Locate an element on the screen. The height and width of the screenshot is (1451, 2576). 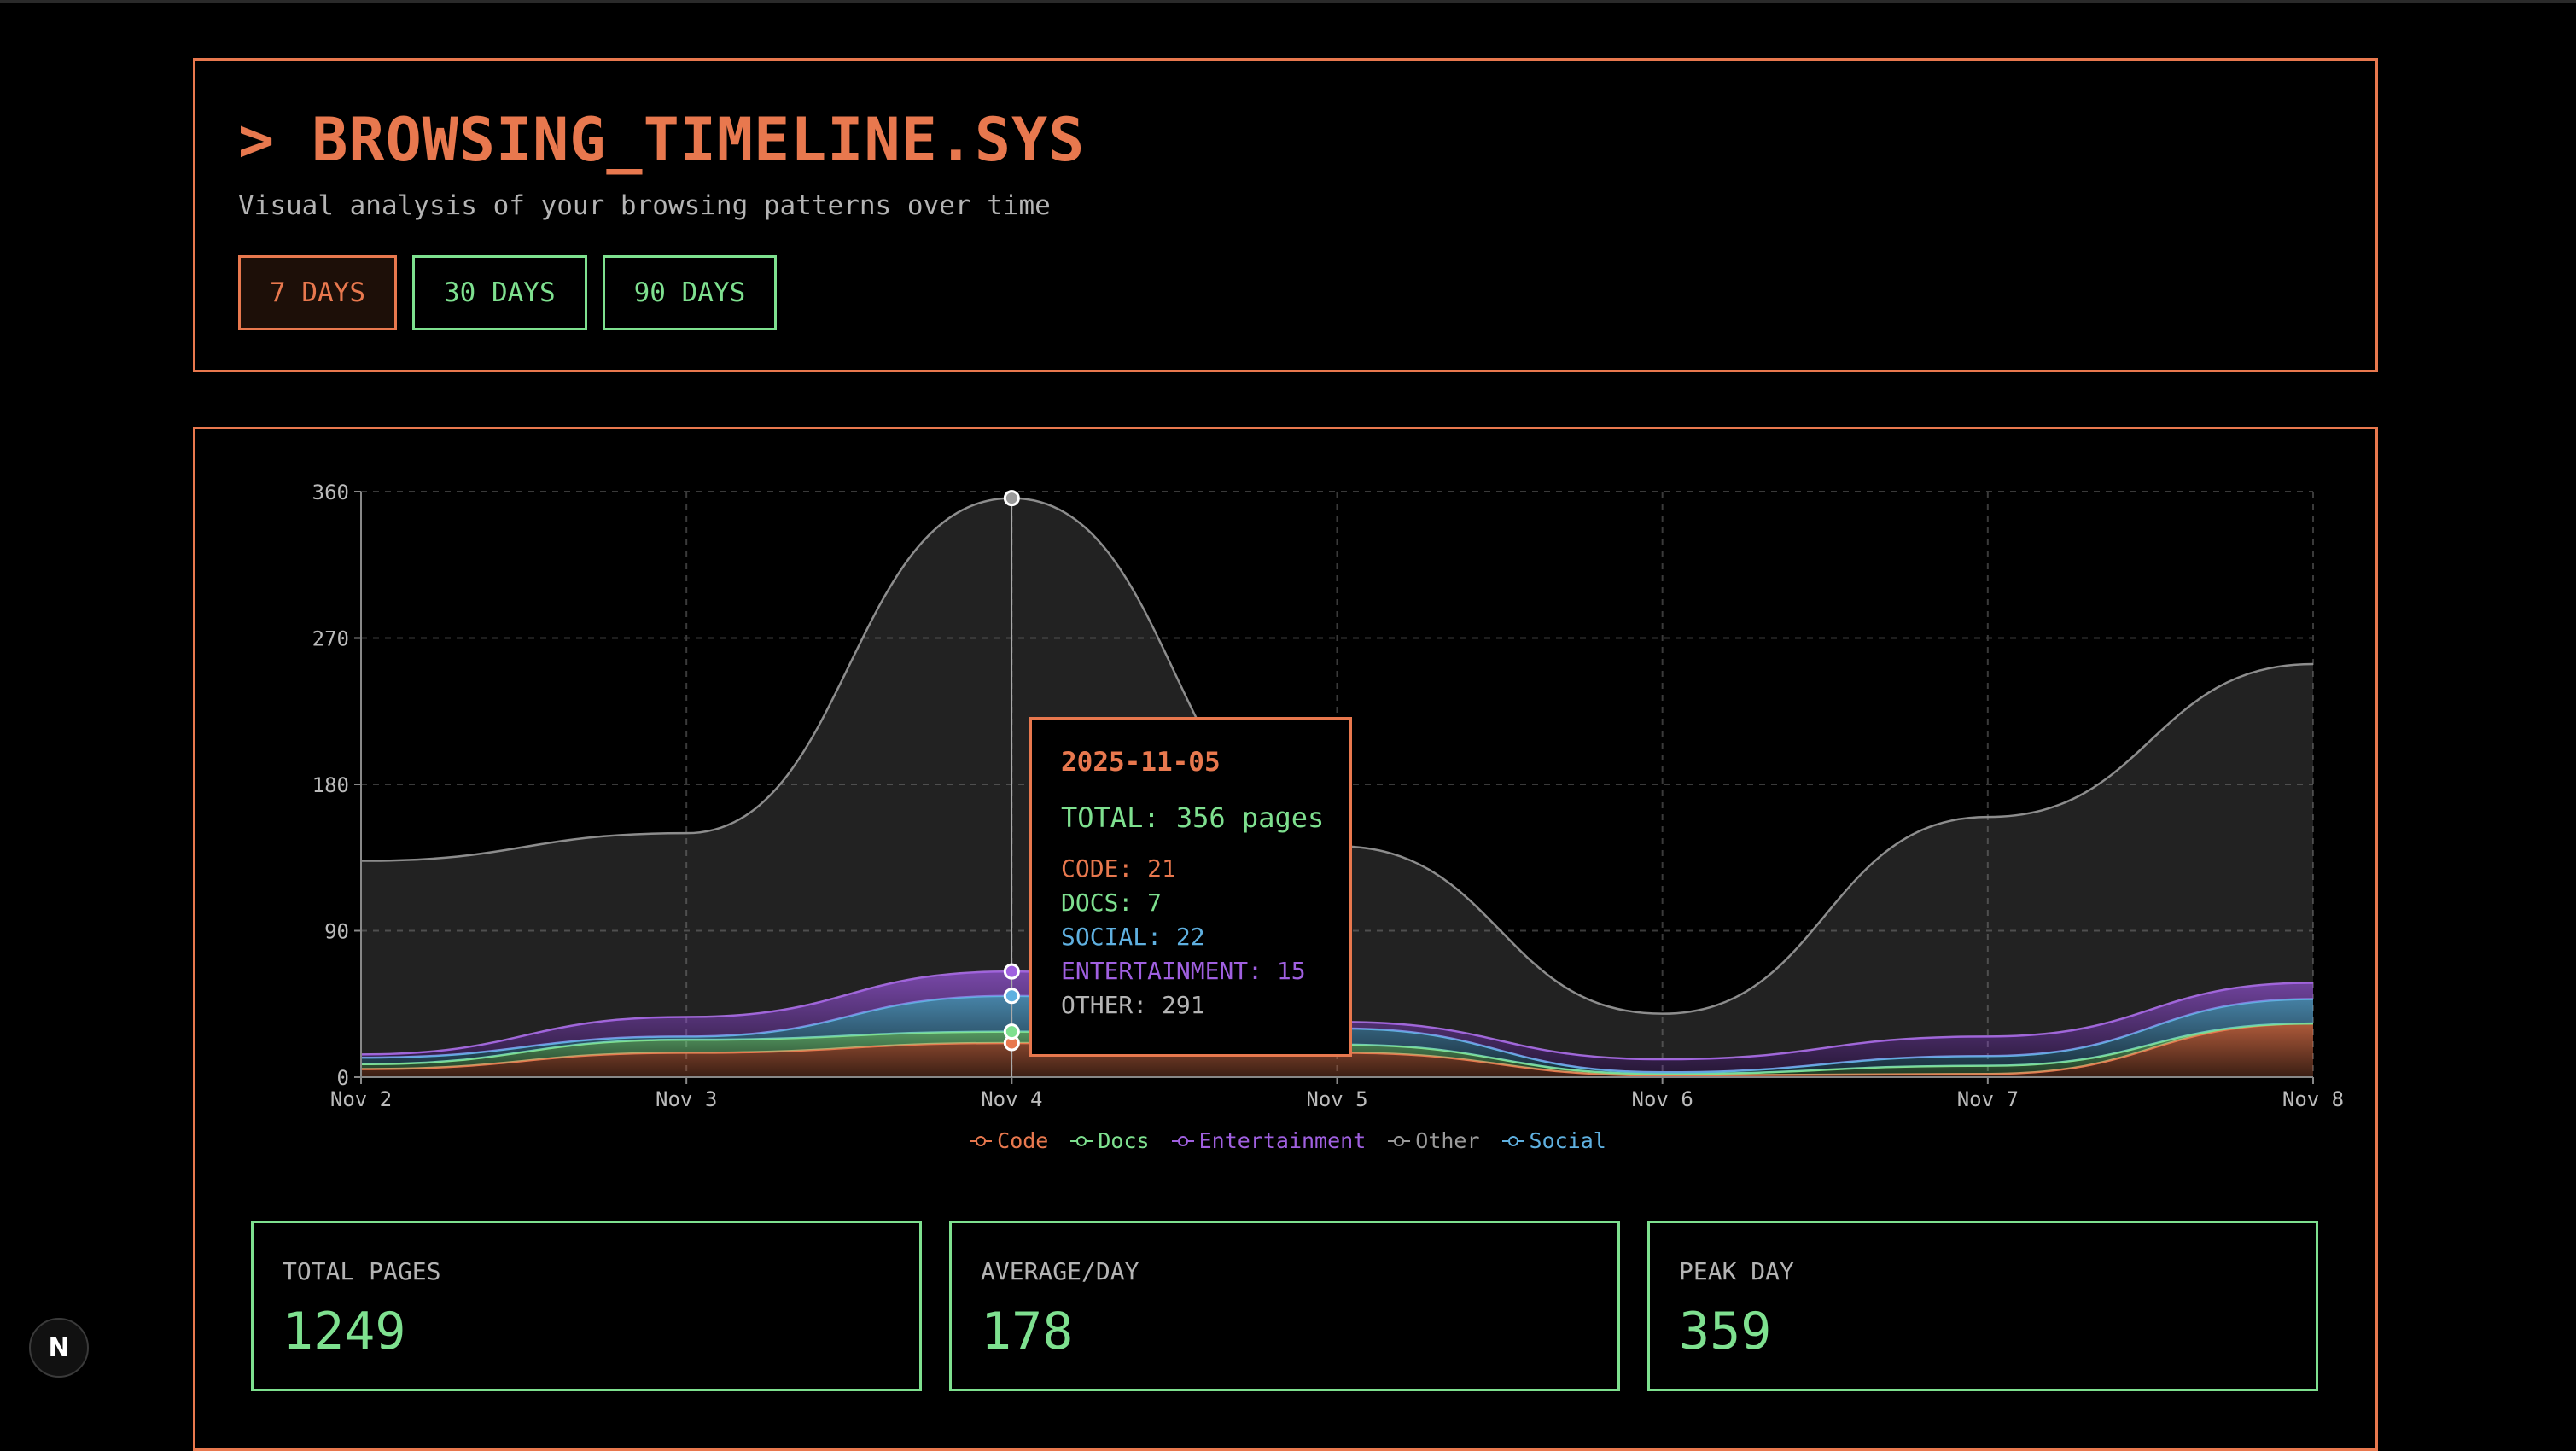
x-tick-label: Nov 3 is located at coordinates (686, 1099).